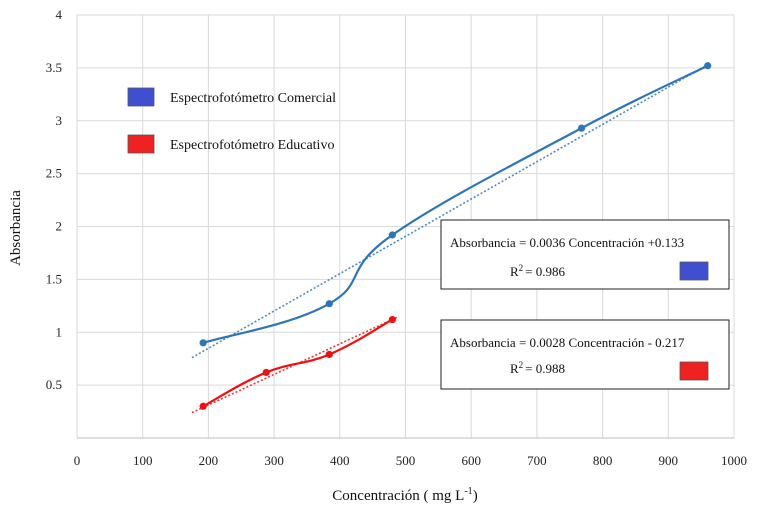 This screenshot has height=512, width=757. I want to click on equation-swatch-comercial, so click(694, 271).